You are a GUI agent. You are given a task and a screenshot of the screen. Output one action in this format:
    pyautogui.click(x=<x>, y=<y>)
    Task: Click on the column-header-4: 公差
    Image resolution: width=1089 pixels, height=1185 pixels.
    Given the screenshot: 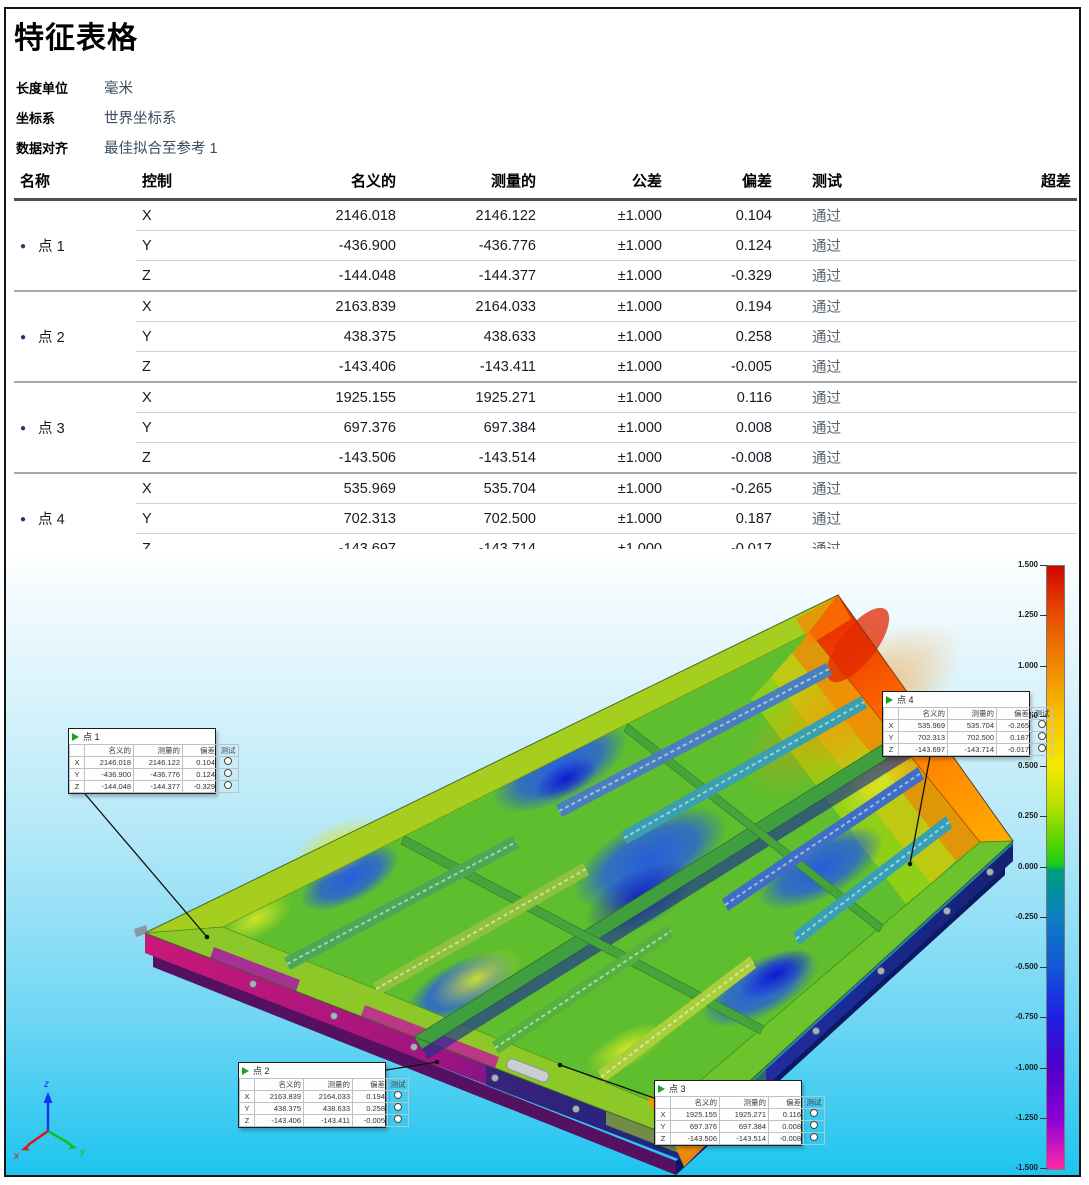 What is the action you would take?
    pyautogui.click(x=605, y=183)
    